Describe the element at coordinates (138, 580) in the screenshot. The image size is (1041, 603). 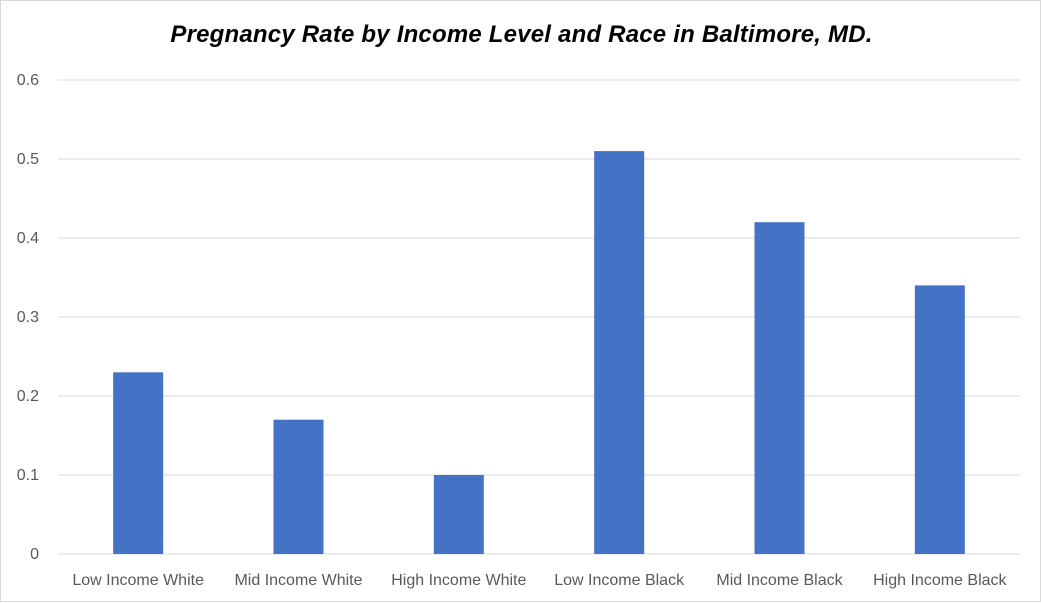
I see `x-category-label: Low Income White` at that location.